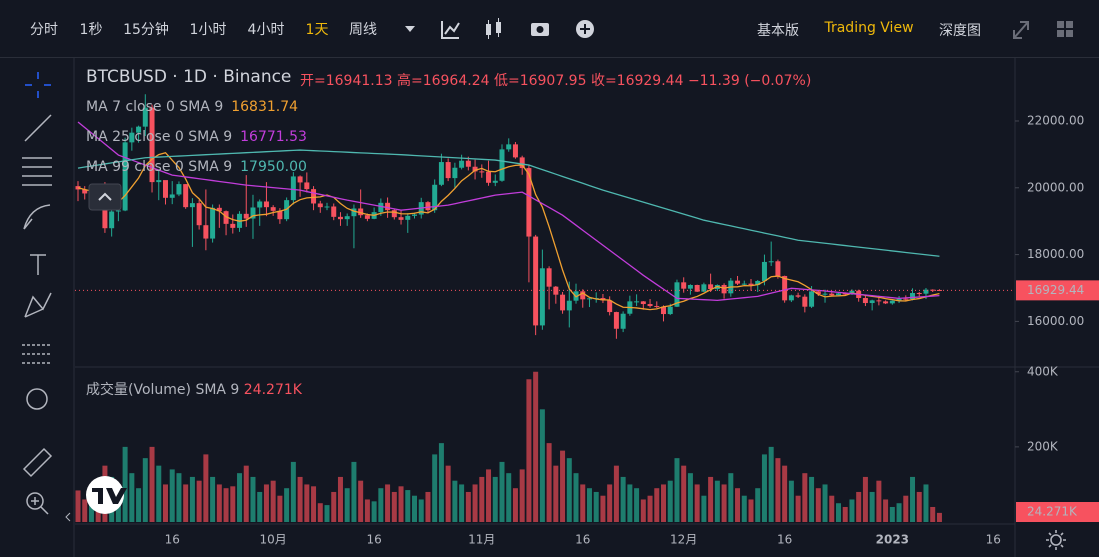  What do you see at coordinates (37, 503) in the screenshot?
I see `zoom-tool` at bounding box center [37, 503].